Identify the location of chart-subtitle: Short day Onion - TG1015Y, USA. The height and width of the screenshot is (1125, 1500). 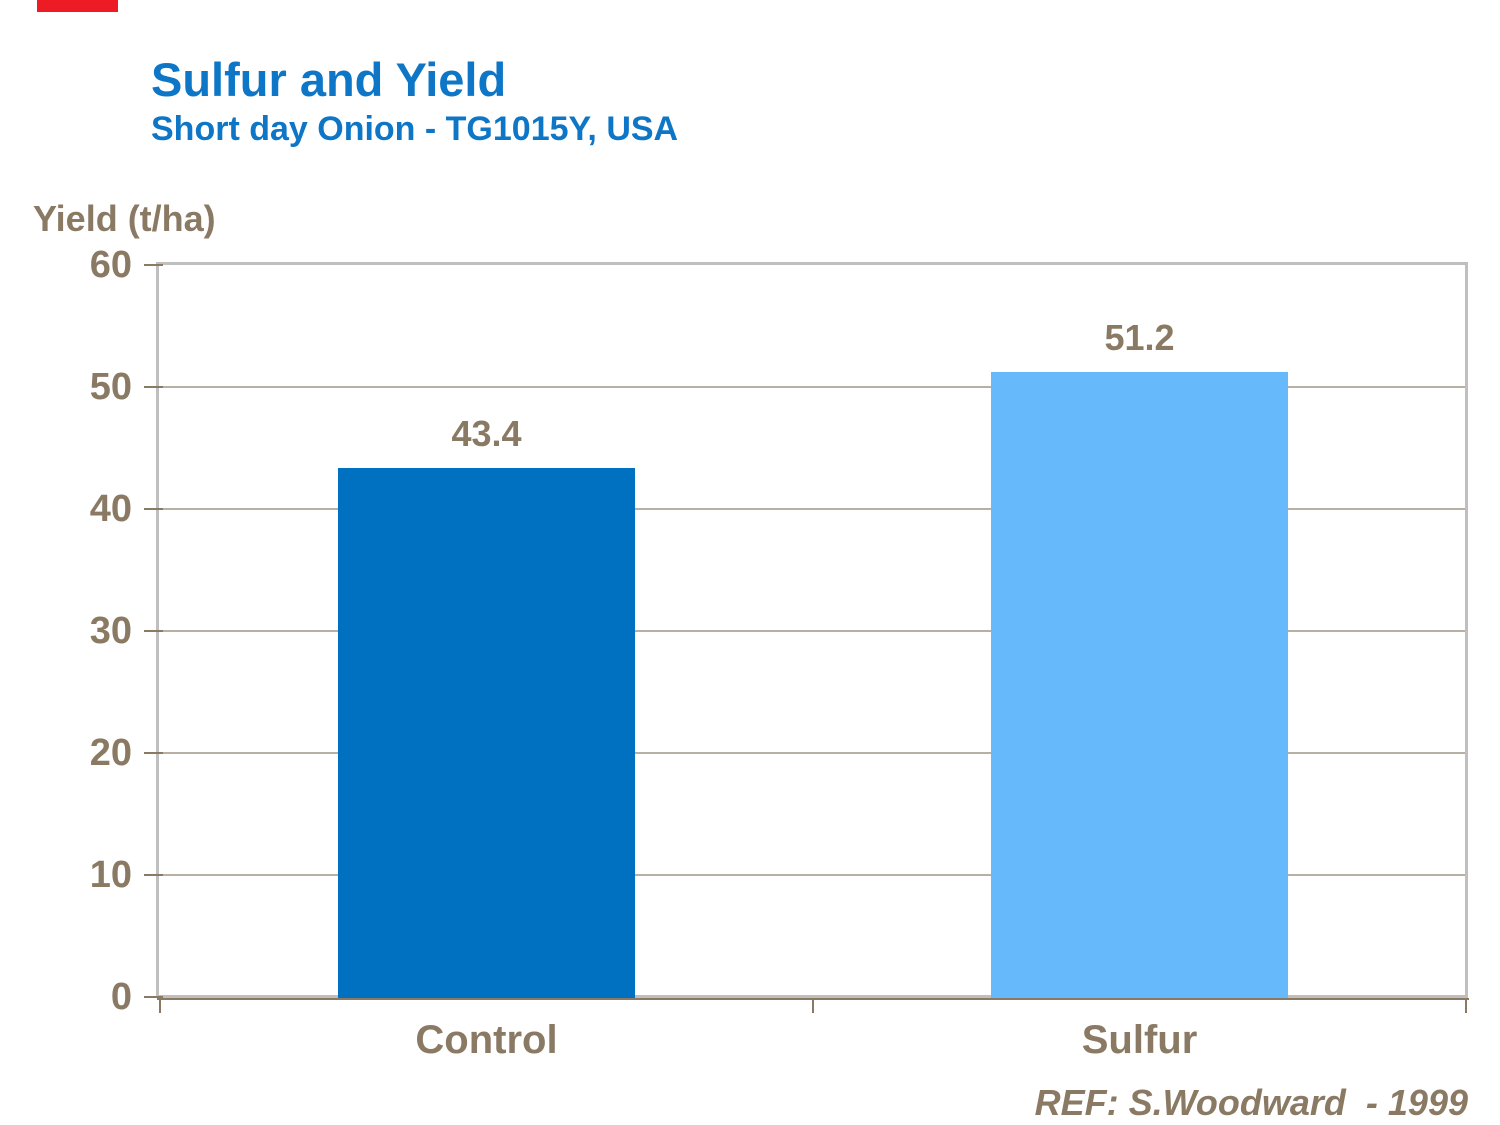
(415, 129).